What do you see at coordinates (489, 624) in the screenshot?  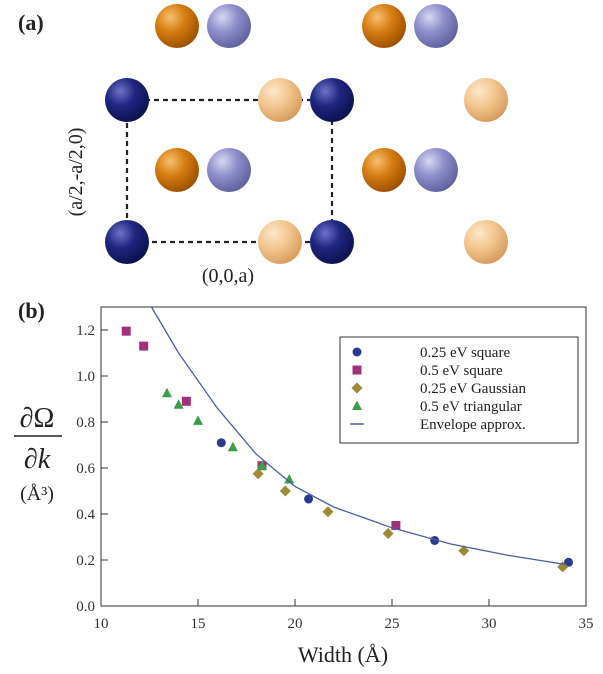 I see `x-tick-label: 30` at bounding box center [489, 624].